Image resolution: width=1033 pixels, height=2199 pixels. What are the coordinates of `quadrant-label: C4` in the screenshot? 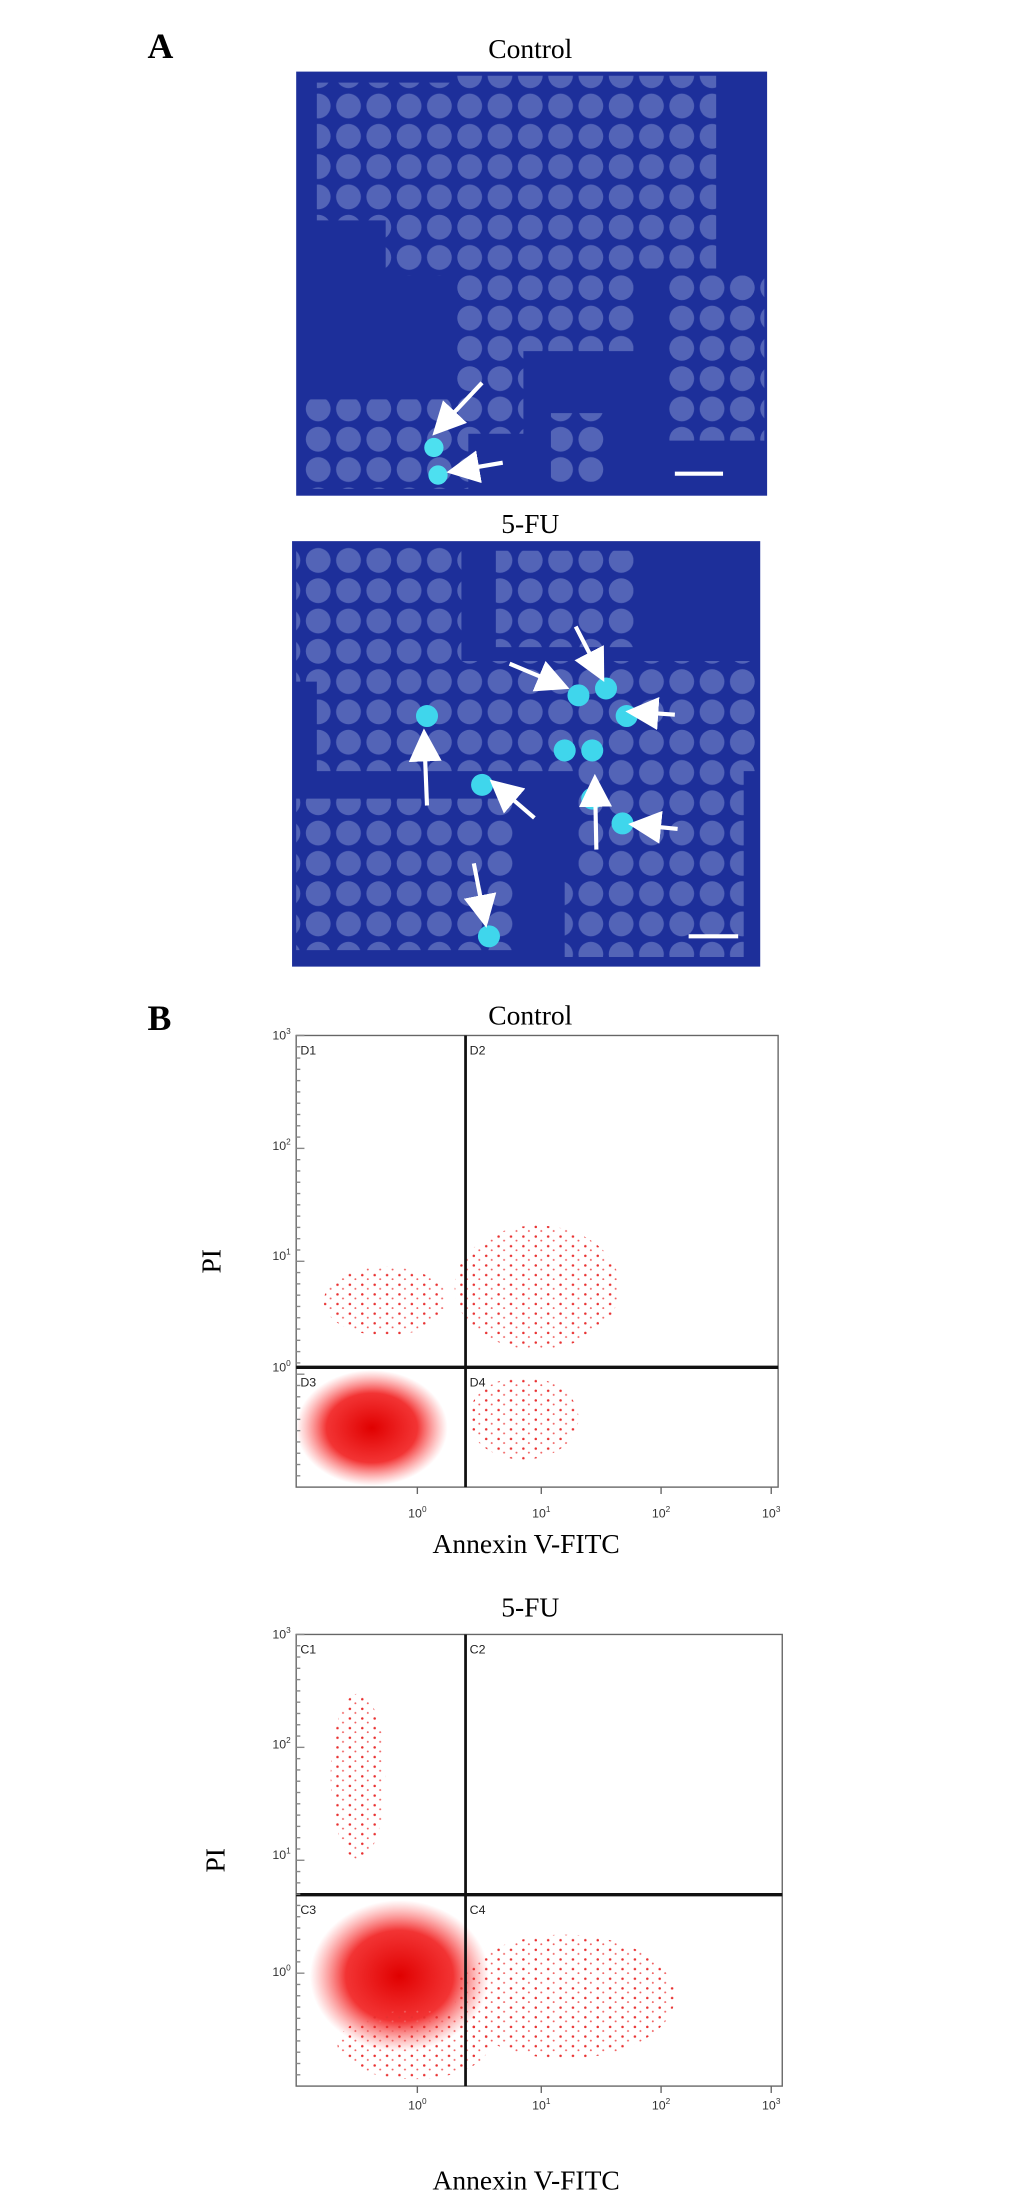 It's located at (478, 1910).